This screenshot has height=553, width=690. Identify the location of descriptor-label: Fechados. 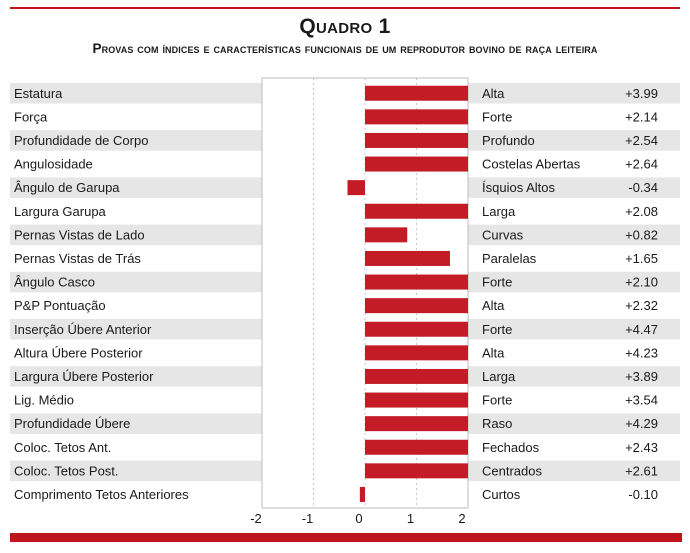
(511, 447).